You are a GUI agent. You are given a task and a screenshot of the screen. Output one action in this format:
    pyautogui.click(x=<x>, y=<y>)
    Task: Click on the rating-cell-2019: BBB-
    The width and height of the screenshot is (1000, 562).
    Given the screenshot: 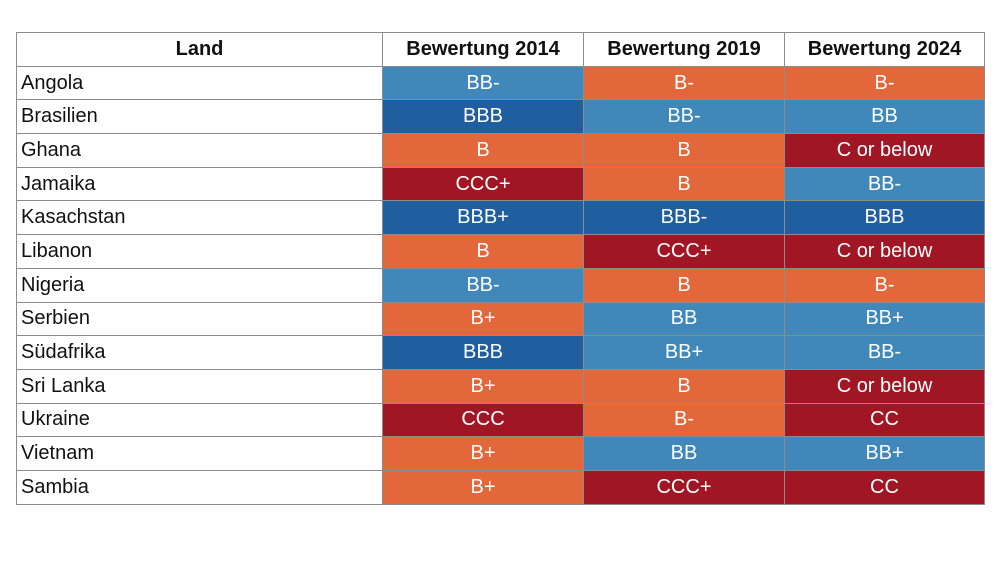 What is the action you would take?
    pyautogui.click(x=684, y=218)
    